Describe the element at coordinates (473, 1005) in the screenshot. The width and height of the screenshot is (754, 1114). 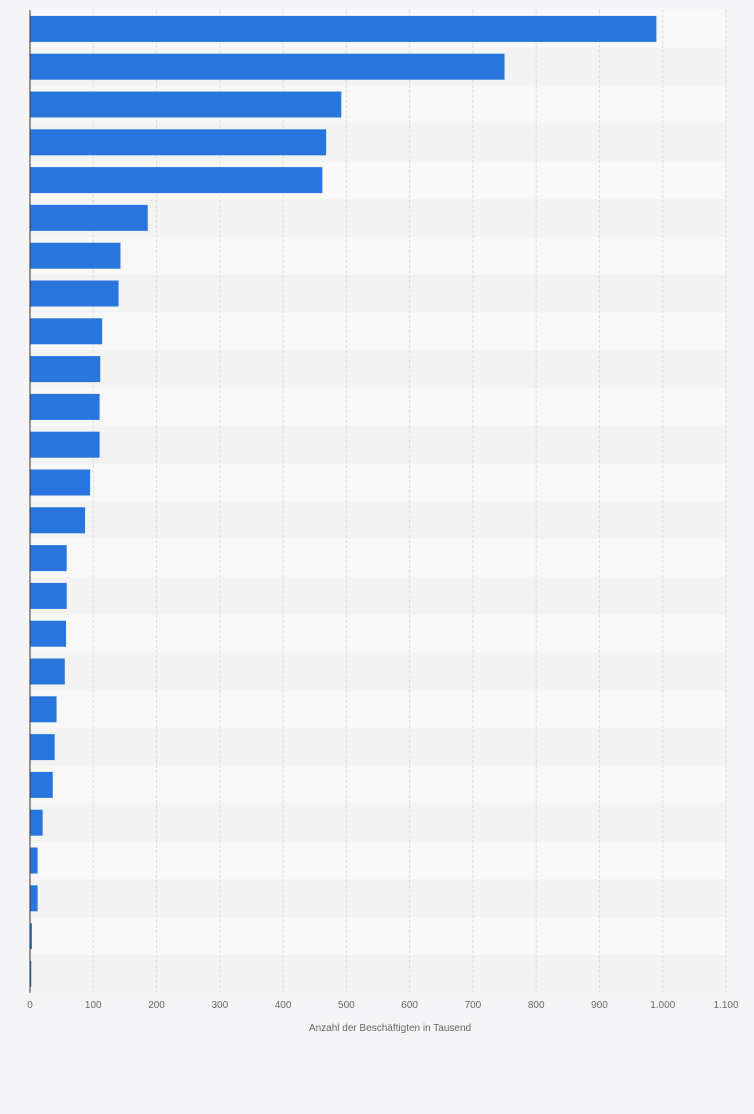
I see `x-tick-label: 700` at that location.